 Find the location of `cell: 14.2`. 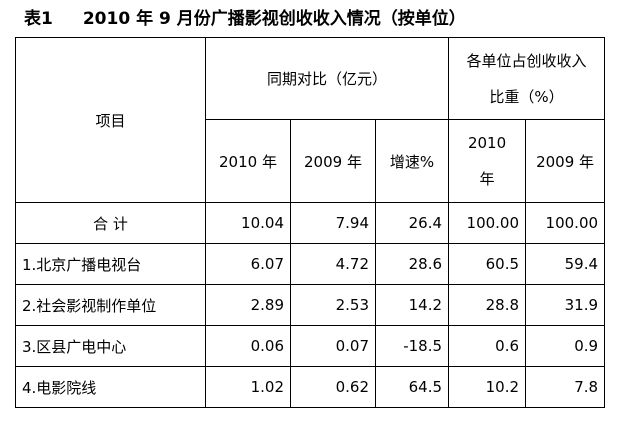

cell: 14.2 is located at coordinates (412, 305).